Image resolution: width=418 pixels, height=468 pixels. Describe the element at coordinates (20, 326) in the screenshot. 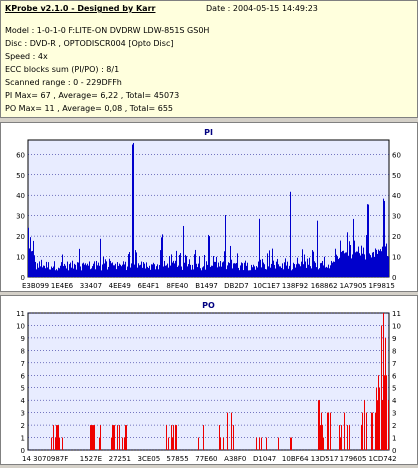

I see `y-tick-label-left: 10` at that location.